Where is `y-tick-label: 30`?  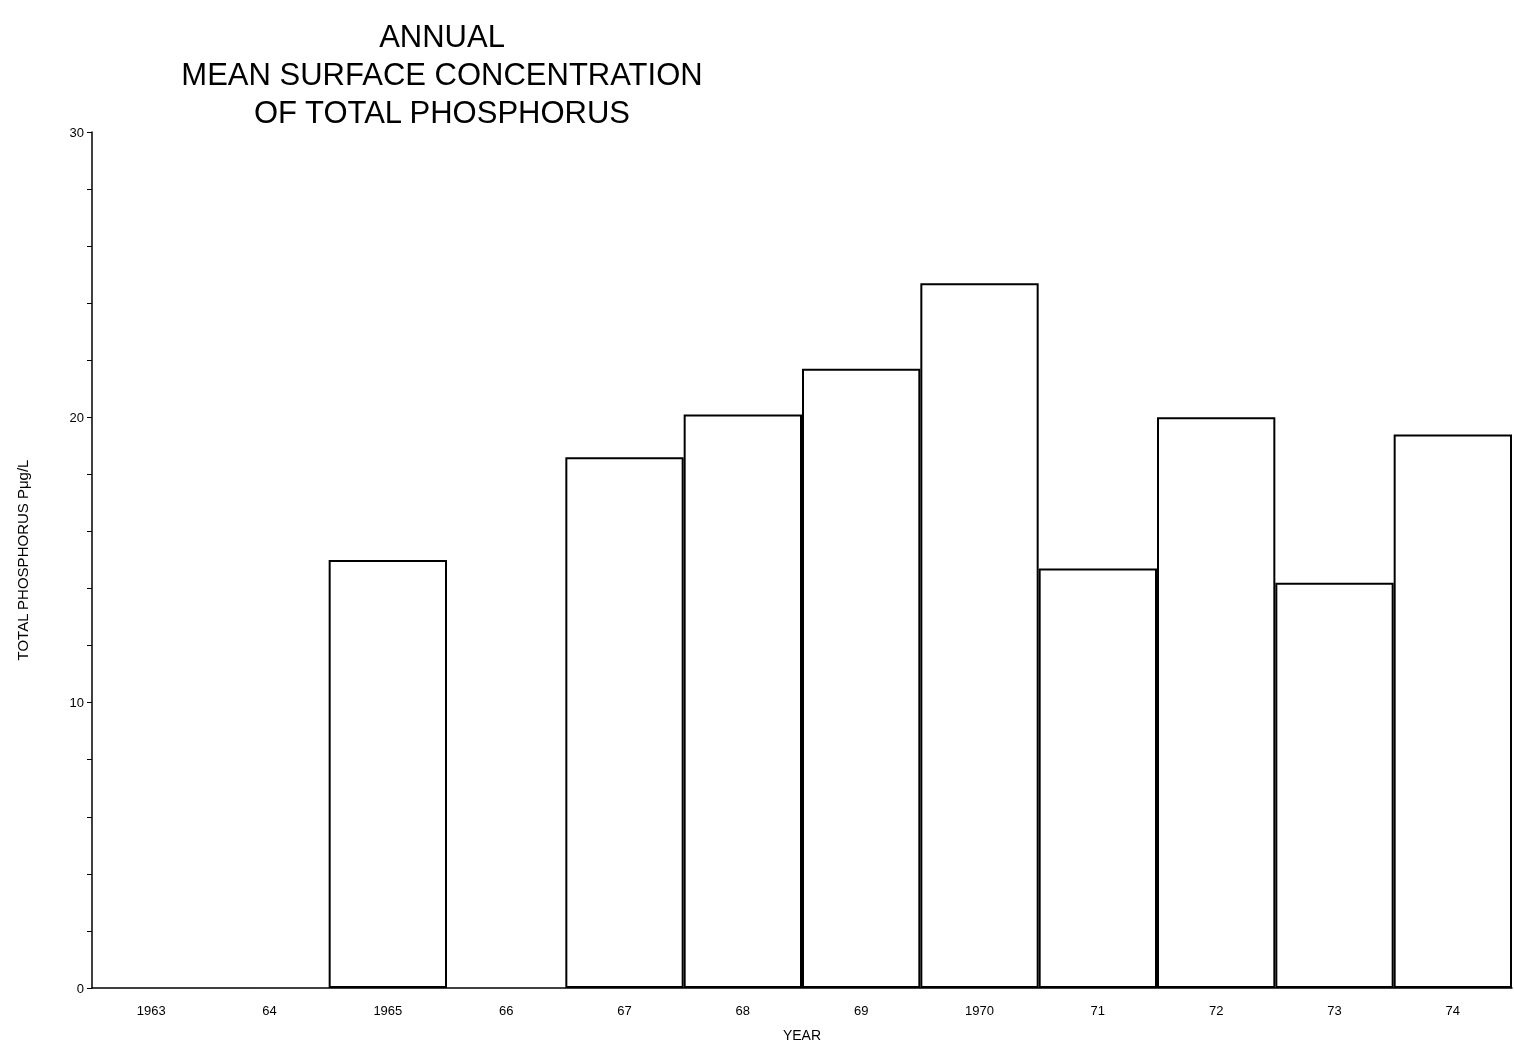 y-tick-label: 30 is located at coordinates (76, 132).